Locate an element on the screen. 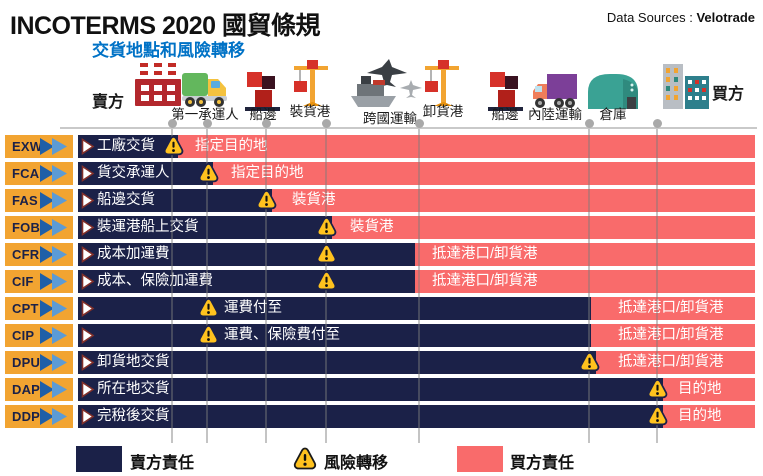 This screenshot has height=476, width=763. term-badge: FAS is located at coordinates (39, 200).